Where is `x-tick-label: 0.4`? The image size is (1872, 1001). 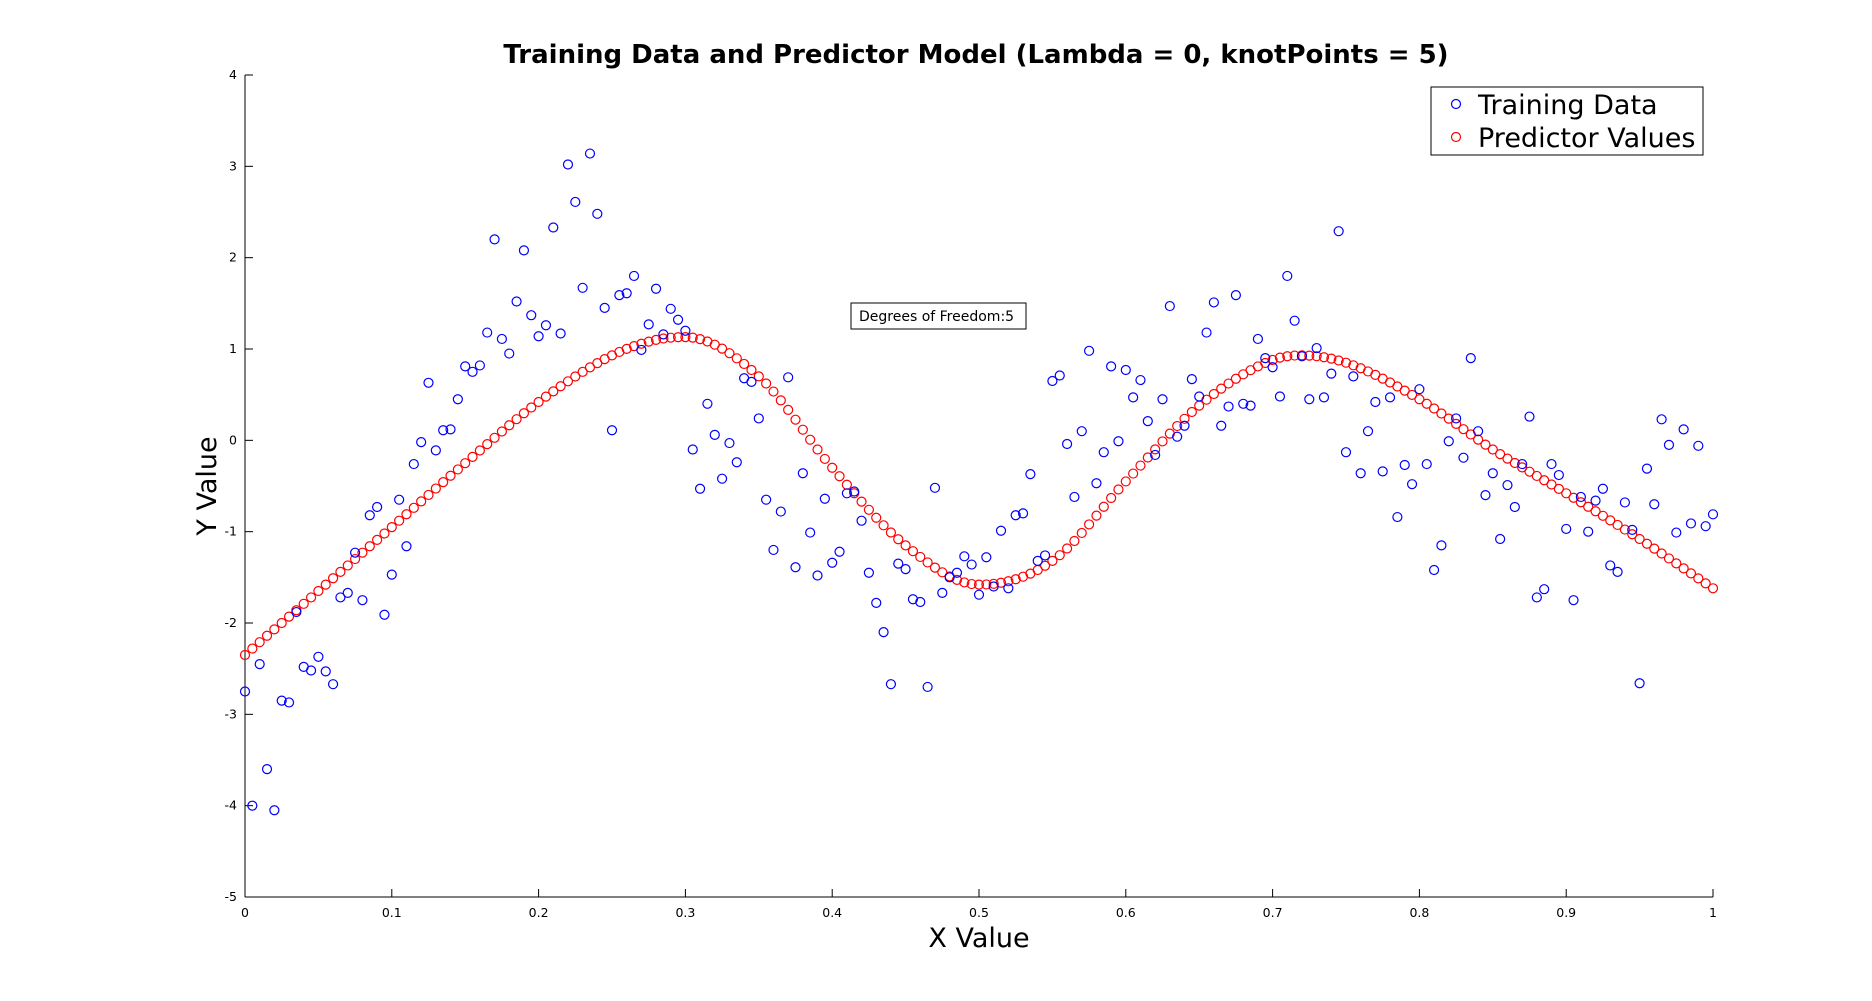 x-tick-label: 0.4 is located at coordinates (832, 912).